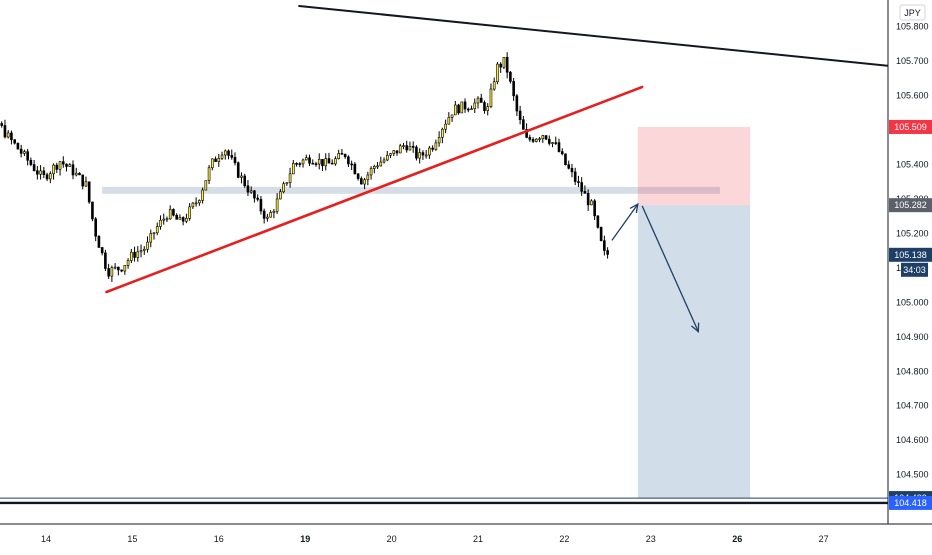 The width and height of the screenshot is (932, 555). What do you see at coordinates (694, 352) in the screenshot?
I see `take-profit-zone` at bounding box center [694, 352].